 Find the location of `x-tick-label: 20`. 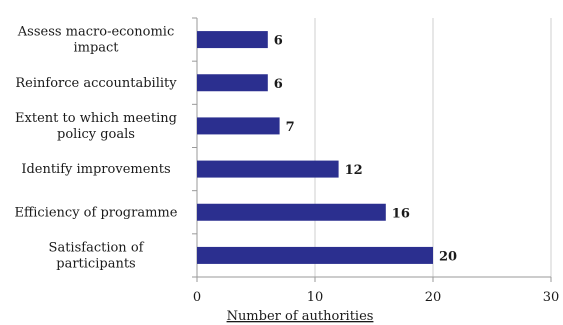

x-tick-label: 20 is located at coordinates (433, 297).